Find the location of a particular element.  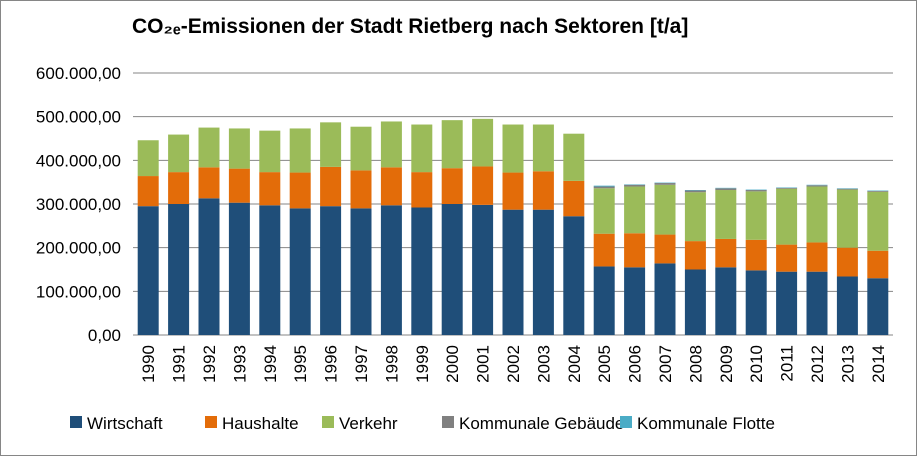

x-tick-label: 2009 is located at coordinates (726, 364).